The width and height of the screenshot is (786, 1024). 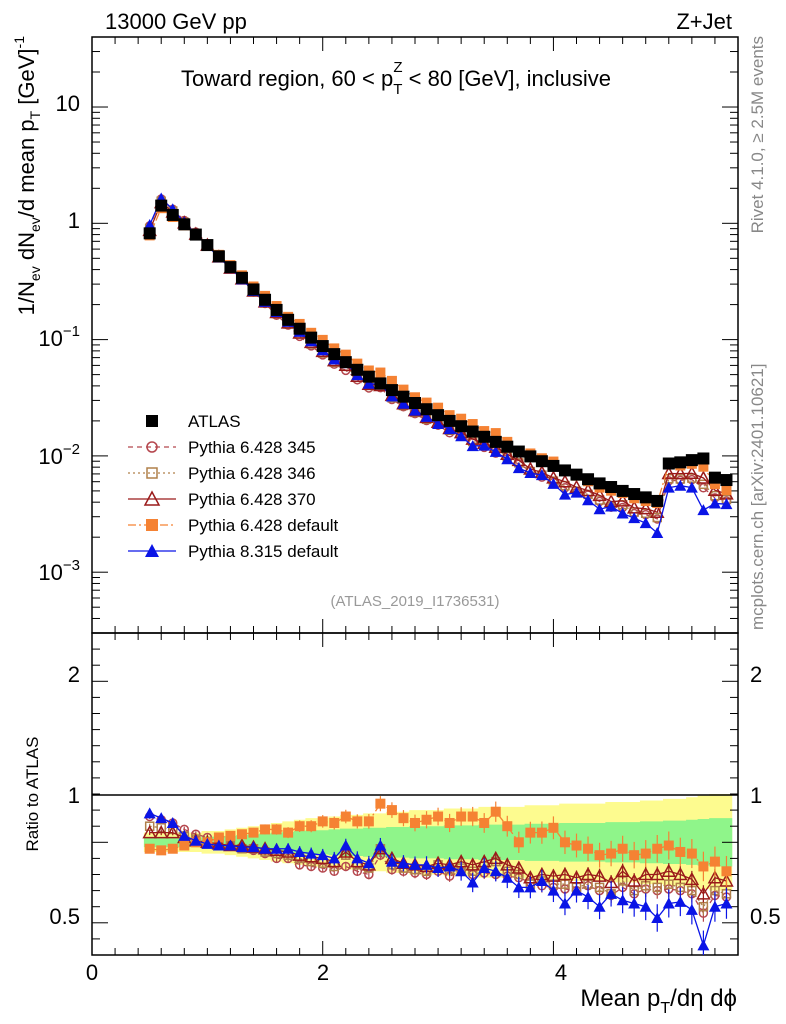 I want to click on legend-entry-atlas: ATLAS, so click(x=193, y=421).